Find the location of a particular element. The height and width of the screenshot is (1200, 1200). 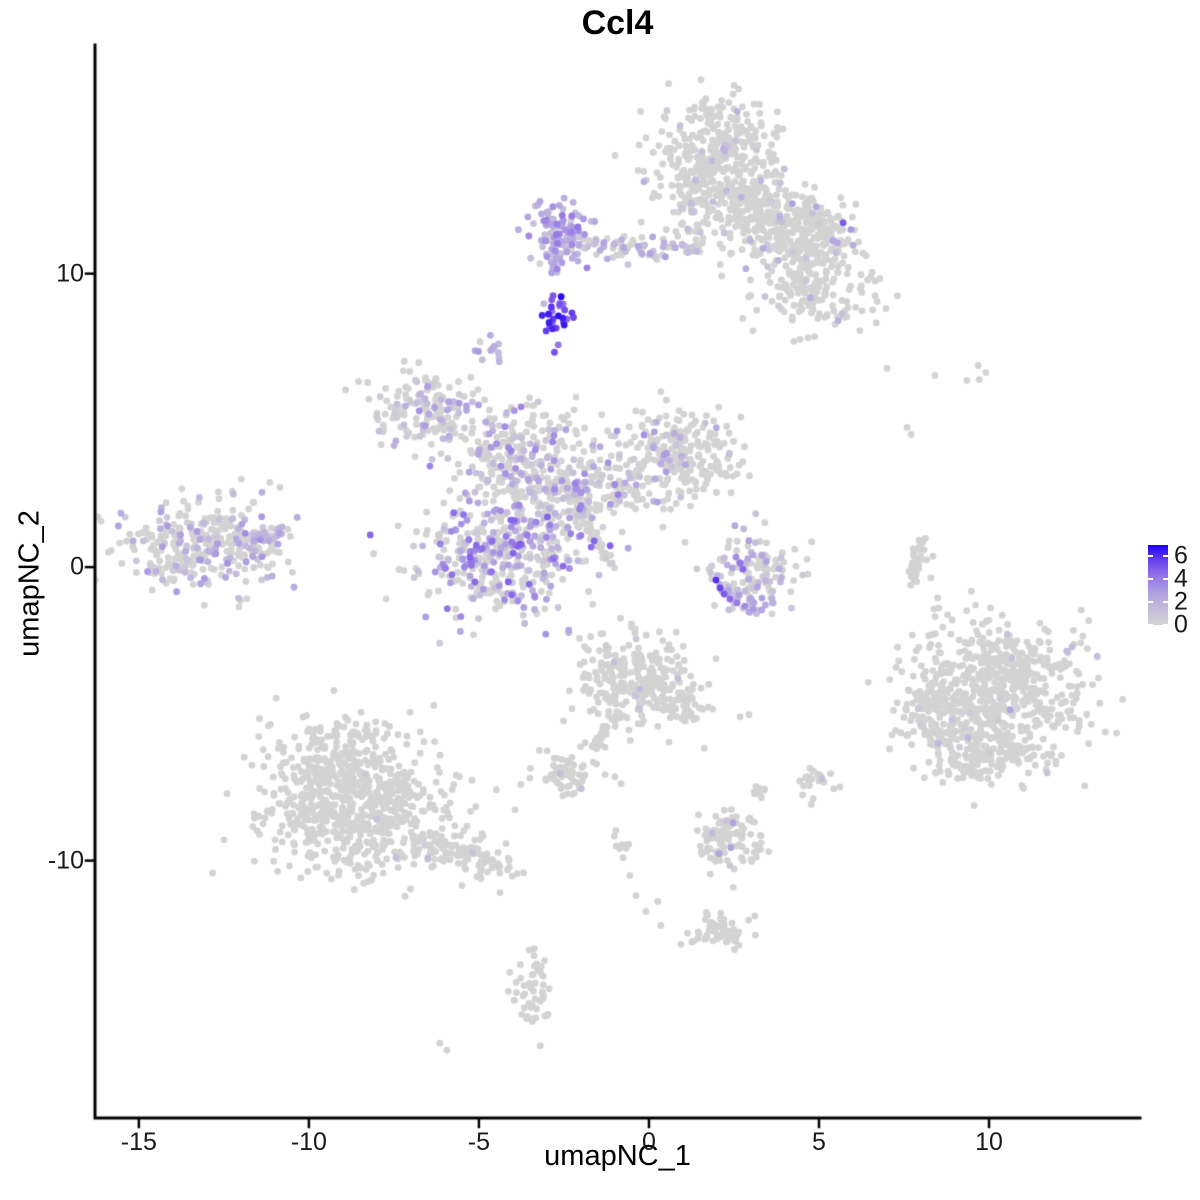

x-tick-label: -10 is located at coordinates (308, 1142).